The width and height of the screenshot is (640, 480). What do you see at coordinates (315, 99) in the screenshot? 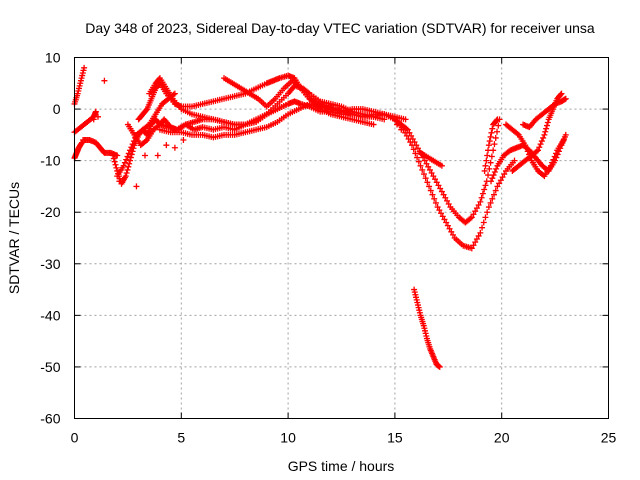
I see `series-track-j` at bounding box center [315, 99].